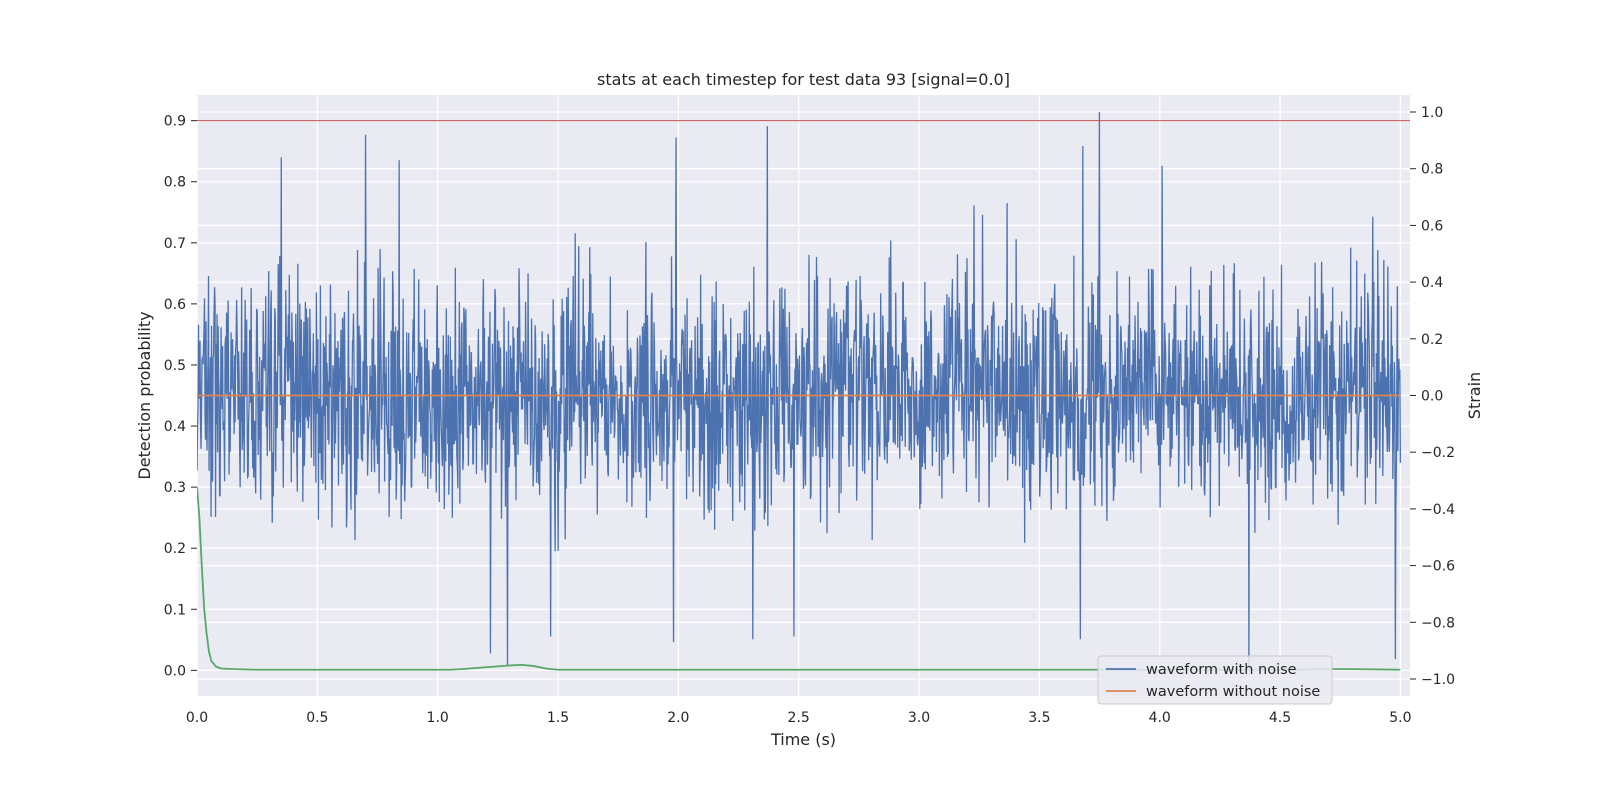 The width and height of the screenshot is (1600, 800). Describe the element at coordinates (175, 488) in the screenshot. I see `y-tick-label: 0.3` at that location.